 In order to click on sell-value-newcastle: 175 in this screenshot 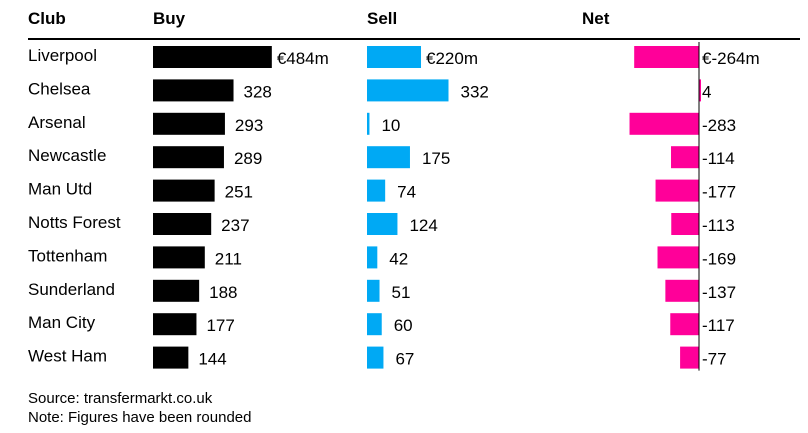, I will do `click(436, 158)`.